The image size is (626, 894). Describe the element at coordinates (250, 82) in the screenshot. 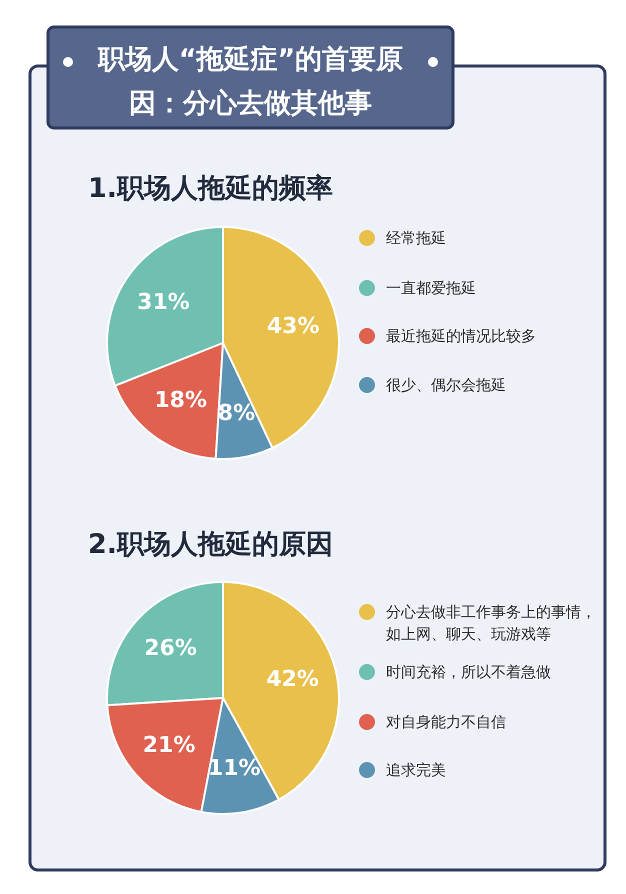

I see `chart-title: 职场人“拖延症”的首要原因：分心去做其他事` at that location.